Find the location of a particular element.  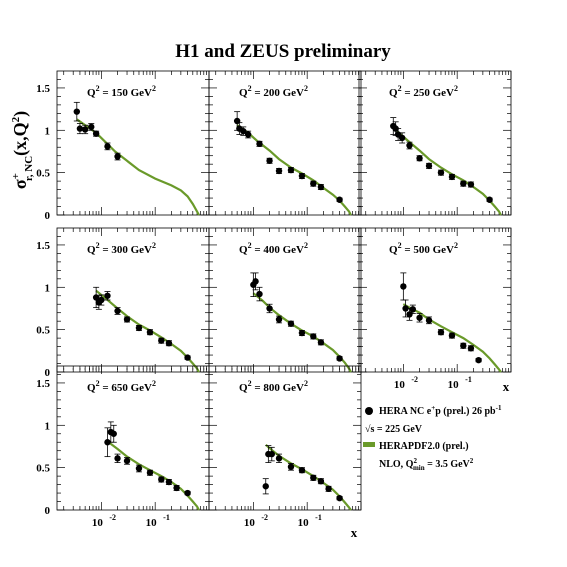

svg-text: σ+r, NC(x,Q2) is located at coordinates (22, 150).